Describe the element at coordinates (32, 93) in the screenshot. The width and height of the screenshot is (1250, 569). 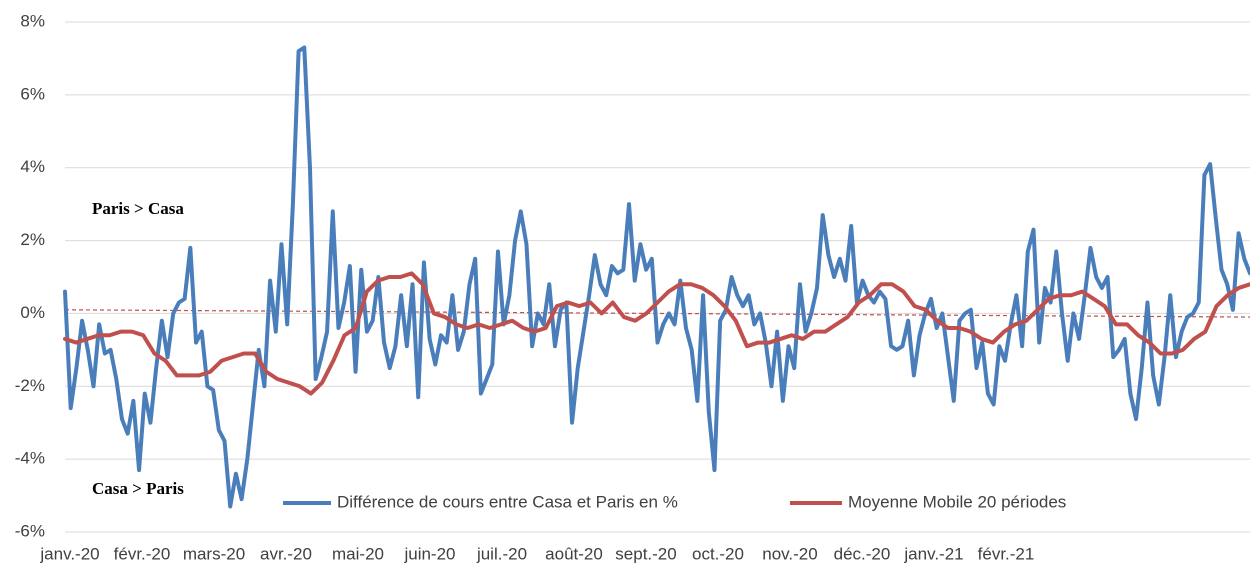
I see `y-tick-label: 6%` at that location.